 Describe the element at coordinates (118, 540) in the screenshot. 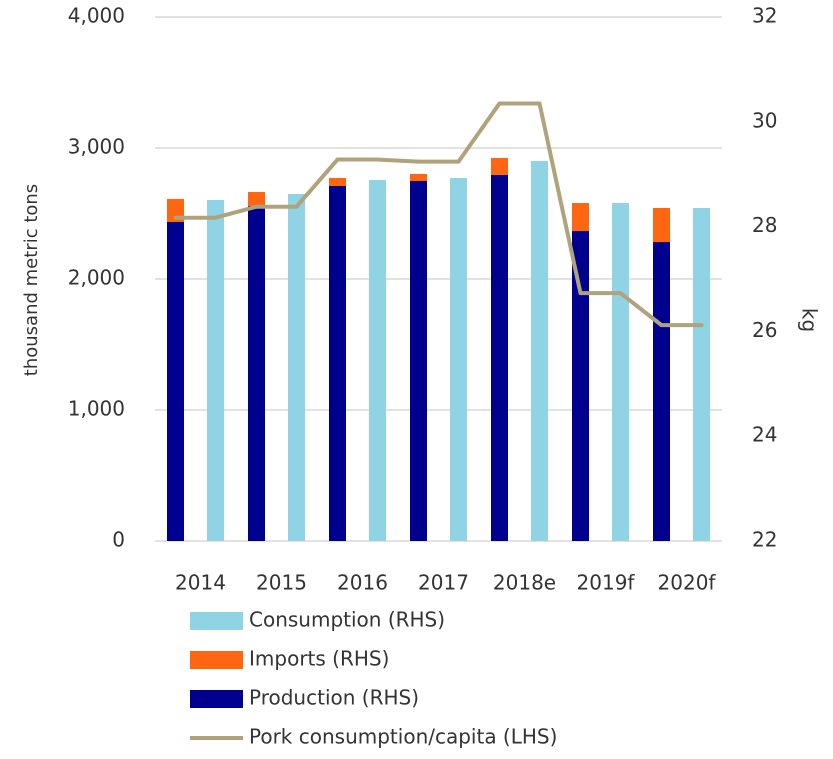

I see `y-tick-label: 0` at that location.